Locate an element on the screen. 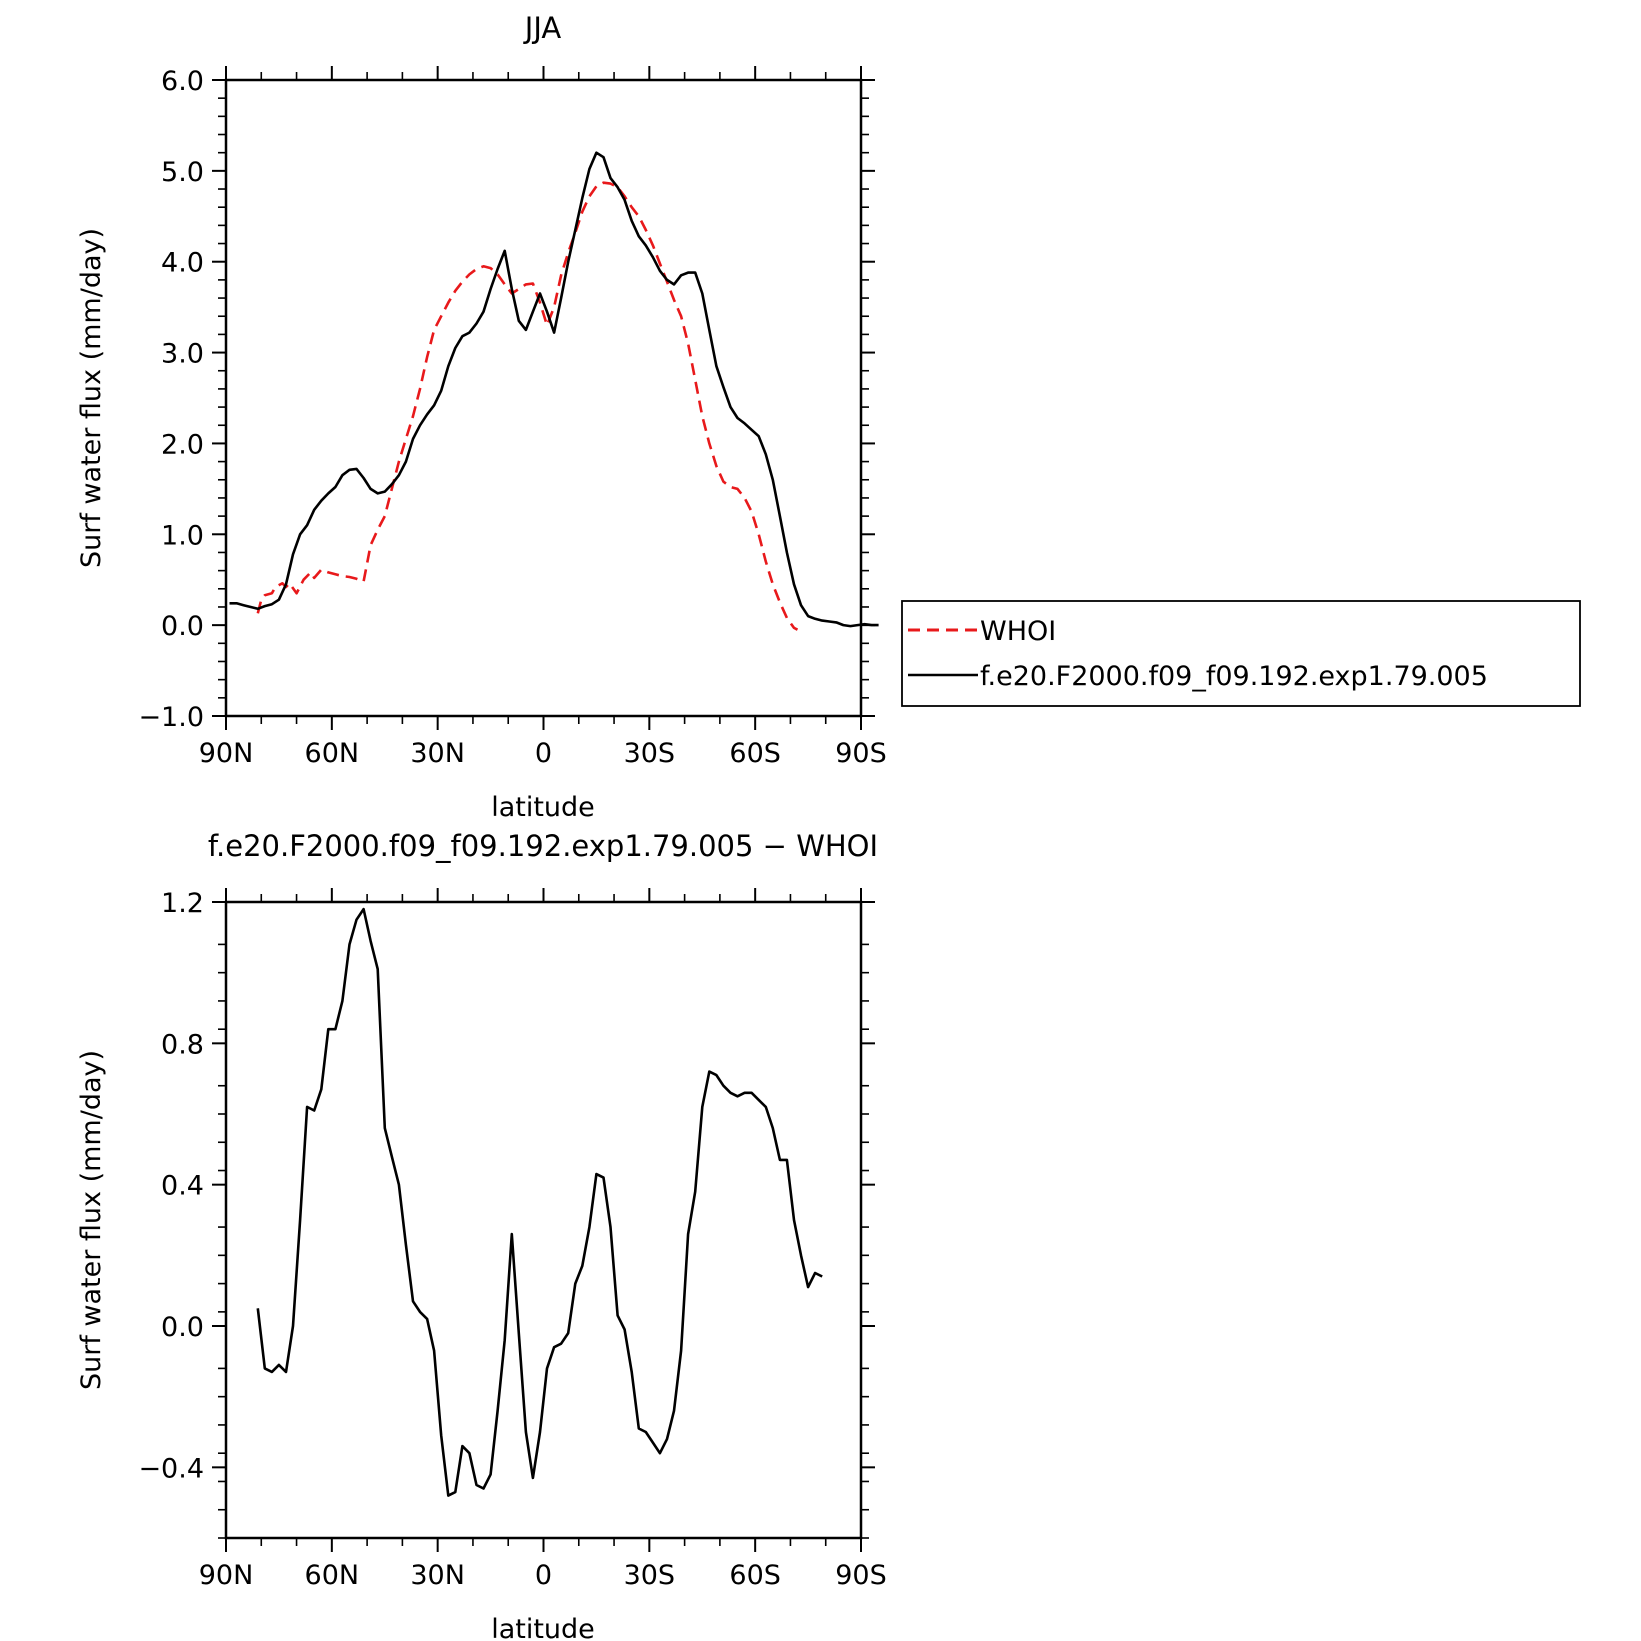 This screenshot has height=1641, width=1641. top-chart-title: JJA is located at coordinates (542, 28).